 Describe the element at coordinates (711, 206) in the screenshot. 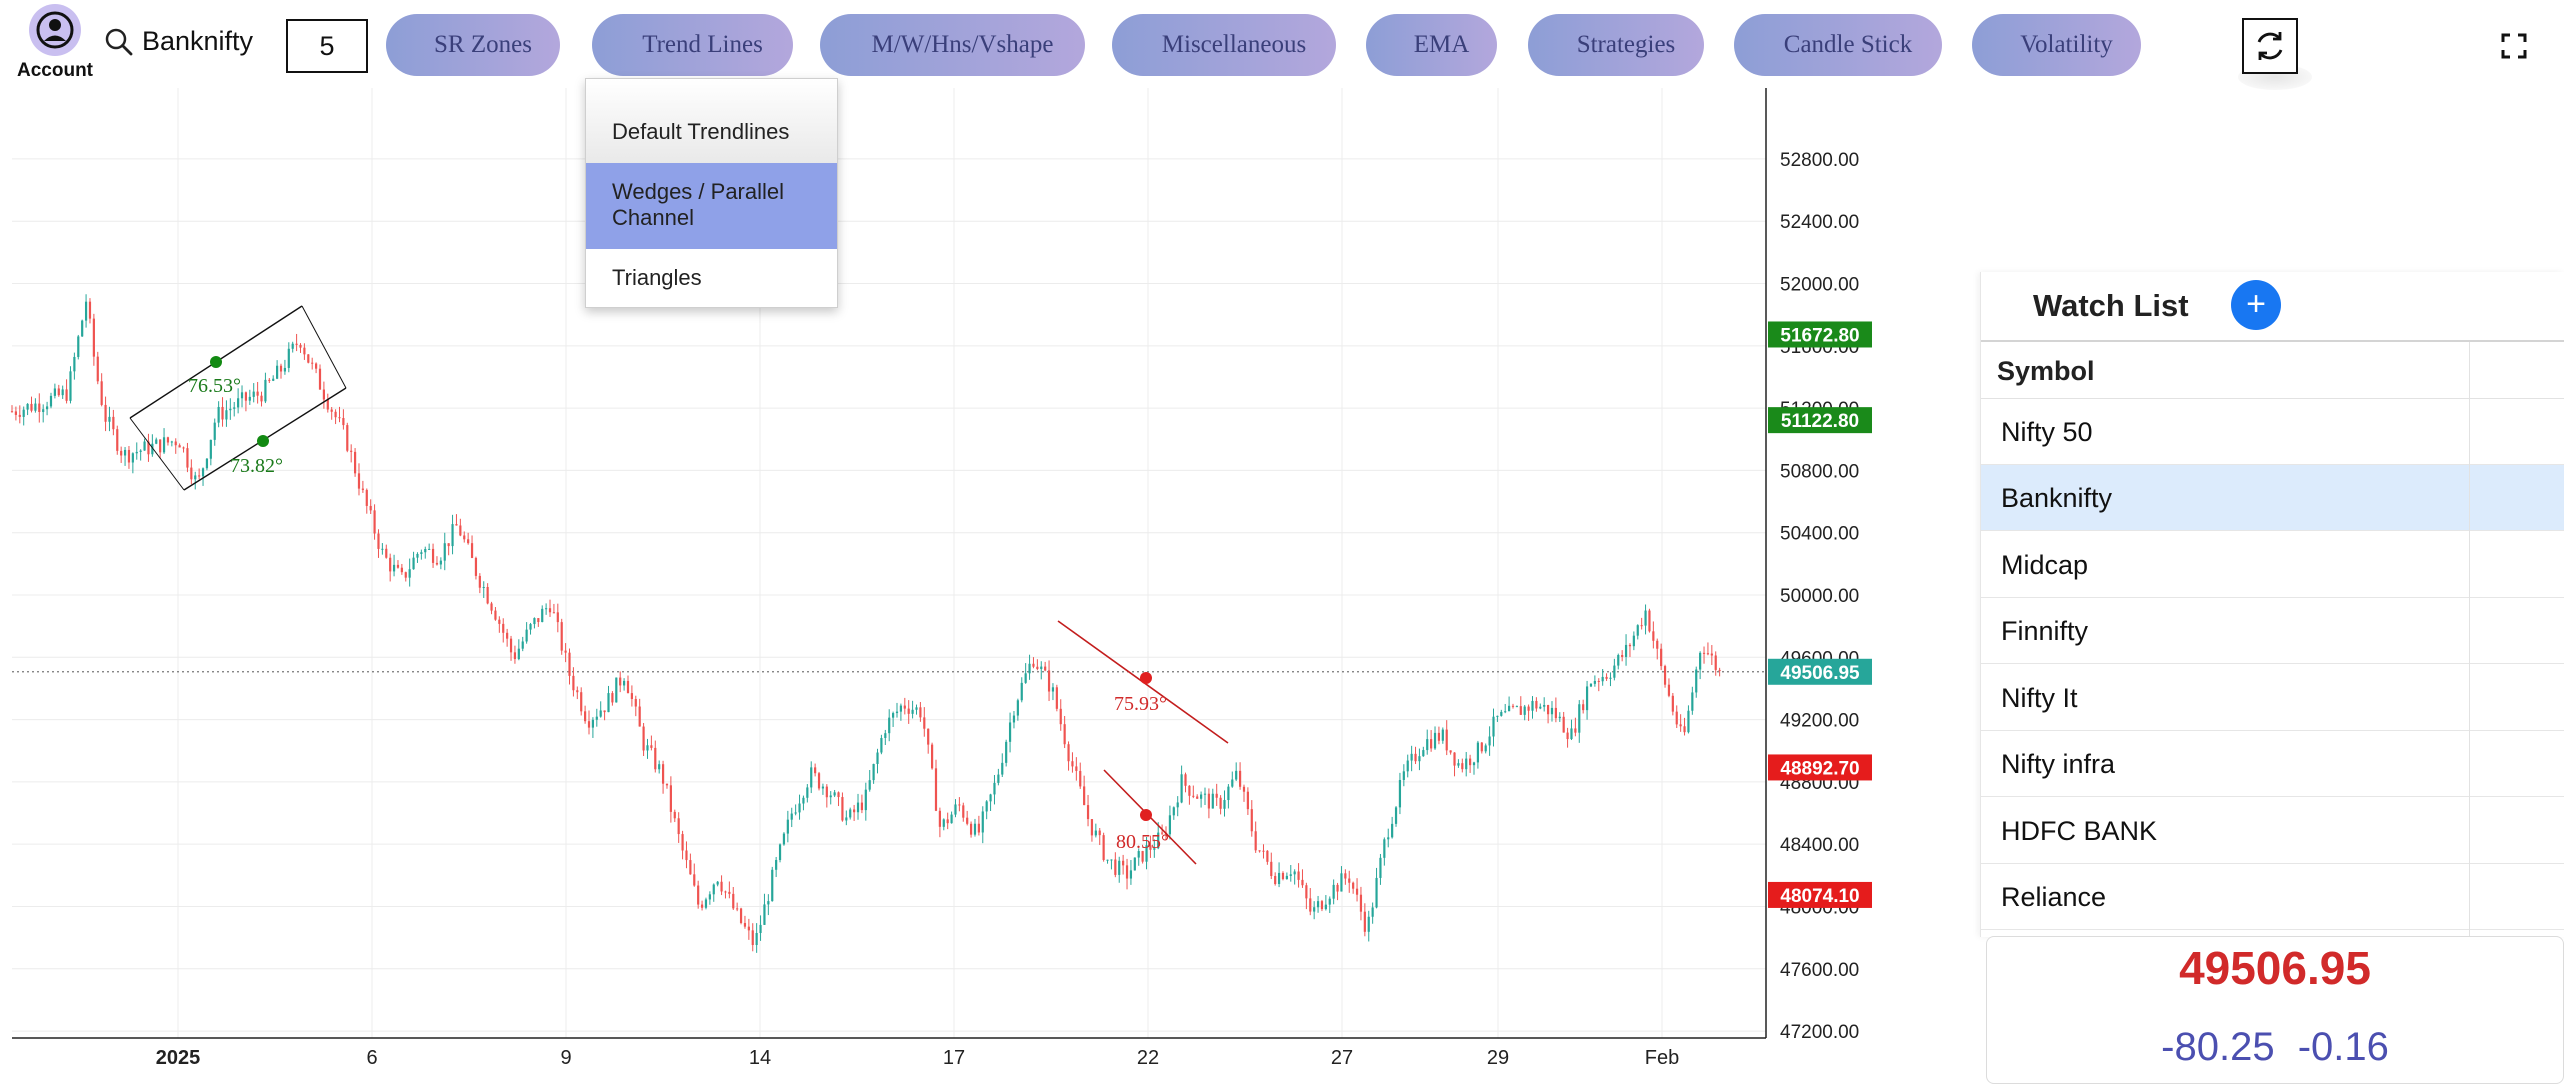

I see `dropdown-item-wedges-parallel-channel: Wedges / Parallel Channel` at that location.